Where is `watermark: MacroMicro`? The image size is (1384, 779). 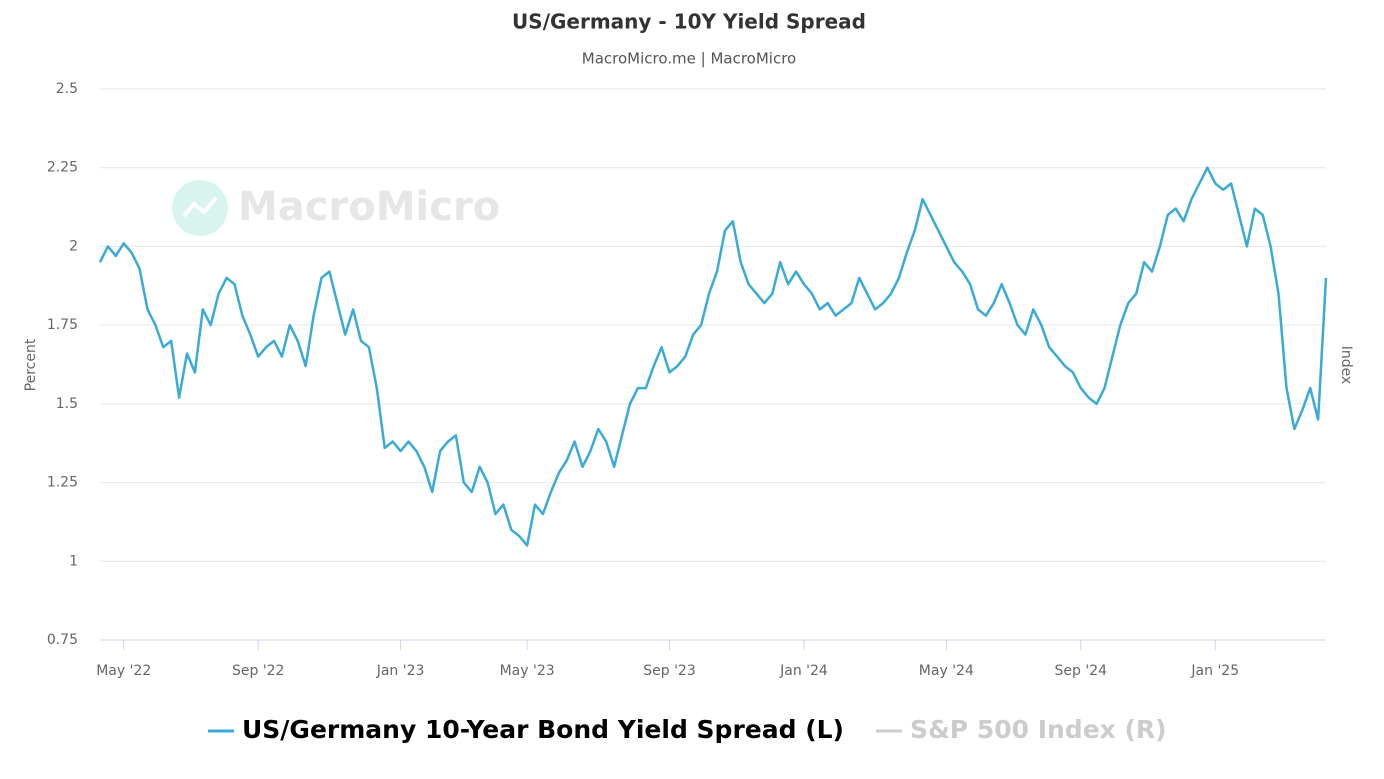
watermark: MacroMicro is located at coordinates (336, 208).